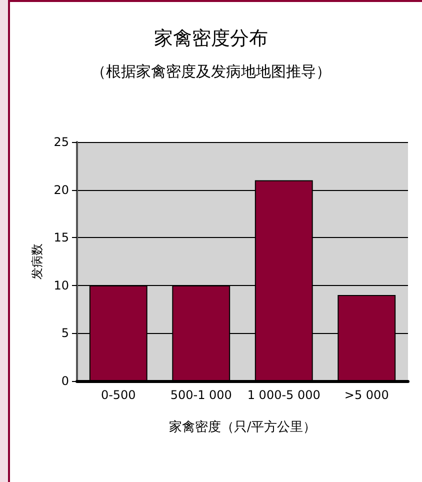 The height and width of the screenshot is (482, 422). I want to click on x-axis-title: 家禽密度（只/平方公里）, so click(242, 427).